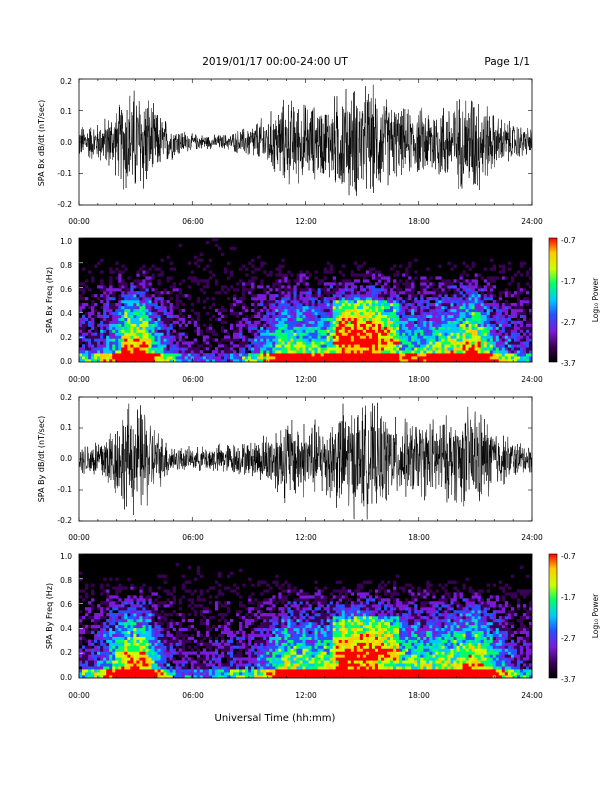 This screenshot has height=792, width=612. Describe the element at coordinates (275, 718) in the screenshot. I see `x-axis-title: Universal Time (hh:mm)` at that location.